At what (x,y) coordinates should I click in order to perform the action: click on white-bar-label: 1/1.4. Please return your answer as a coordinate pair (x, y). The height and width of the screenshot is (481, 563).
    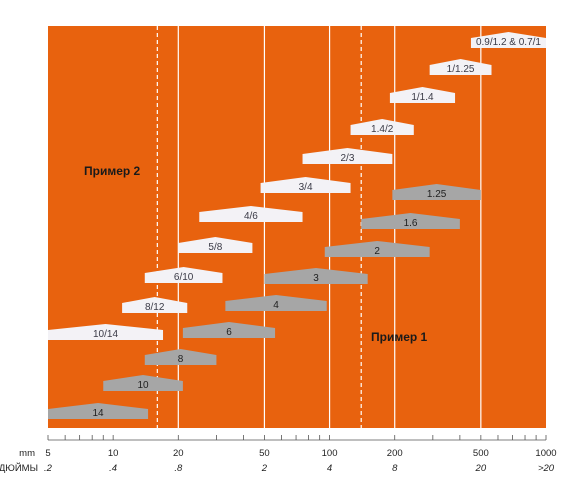
    Looking at the image, I should click on (422, 97).